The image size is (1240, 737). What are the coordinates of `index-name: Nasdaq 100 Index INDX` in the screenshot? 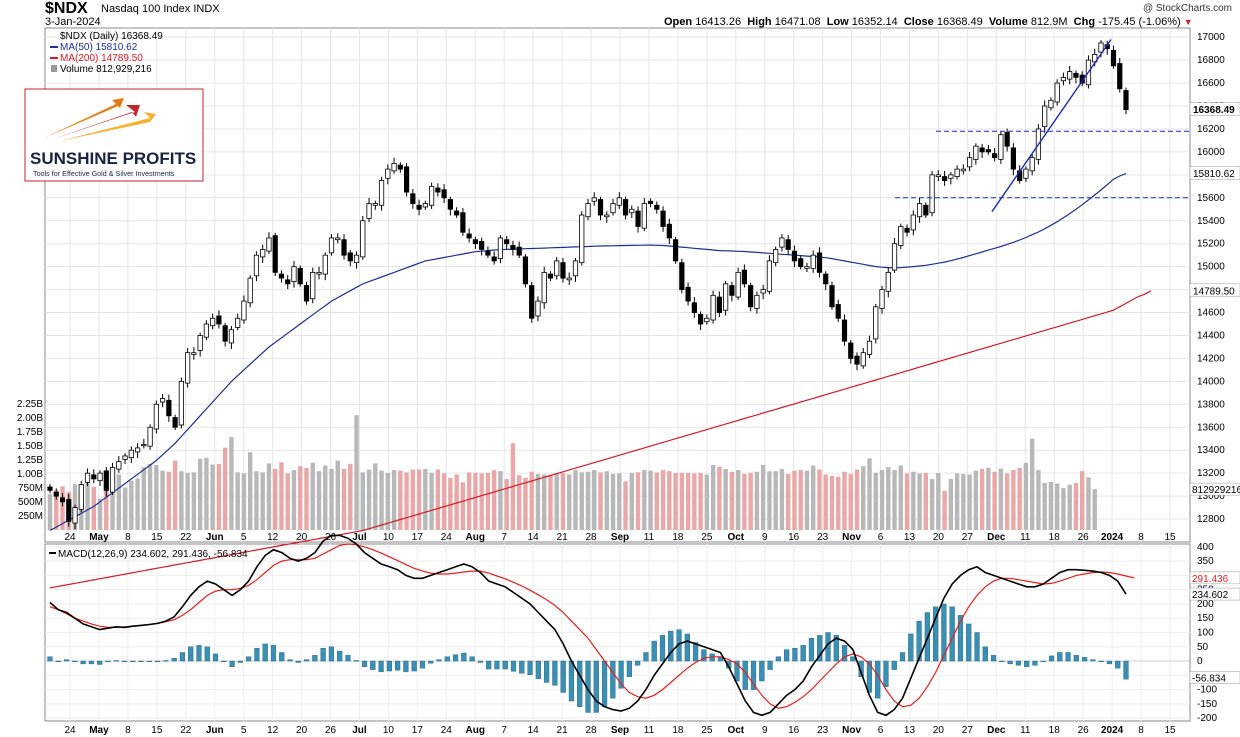 It's located at (160, 9).